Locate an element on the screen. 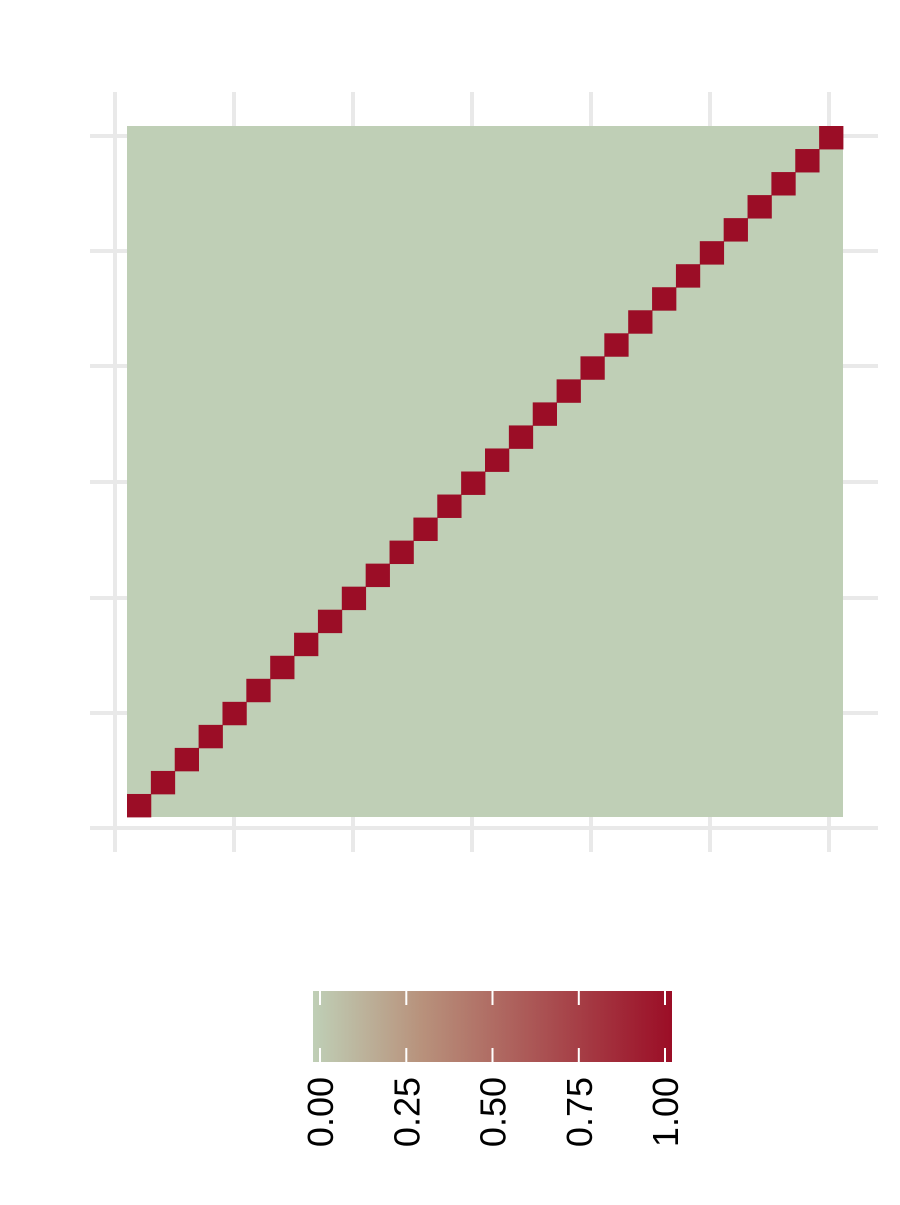 The height and width of the screenshot is (1205, 900). colorbar-tick-label: 0.25 is located at coordinates (406, 1112).